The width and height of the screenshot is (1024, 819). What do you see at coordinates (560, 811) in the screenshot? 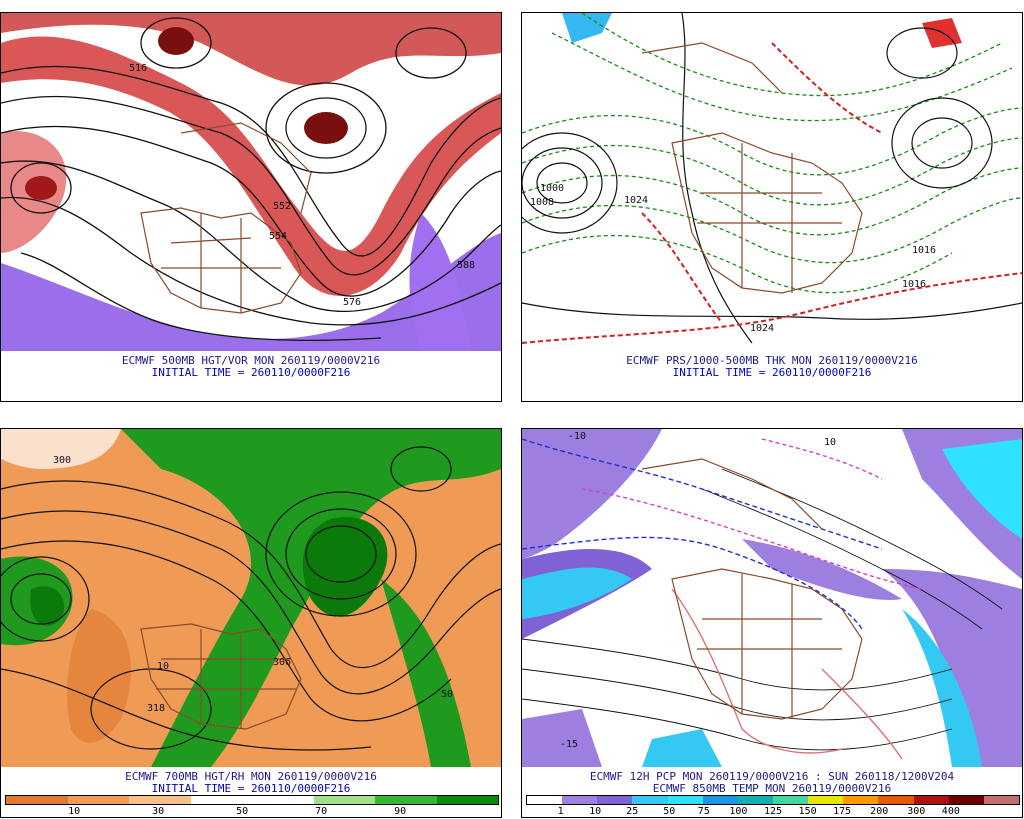
I see `scale-tick: 1` at bounding box center [560, 811].